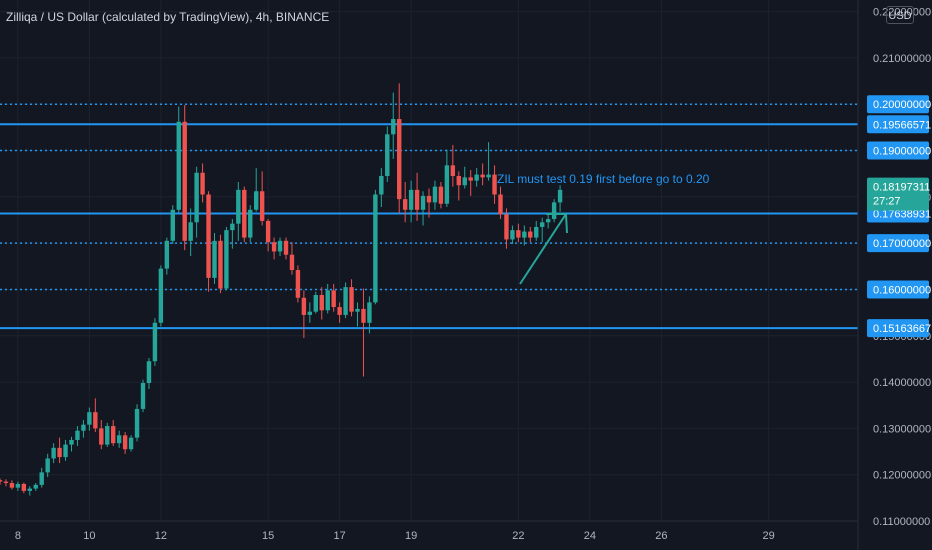 Image resolution: width=932 pixels, height=550 pixels. I want to click on currency-button: USD, so click(900, 15).